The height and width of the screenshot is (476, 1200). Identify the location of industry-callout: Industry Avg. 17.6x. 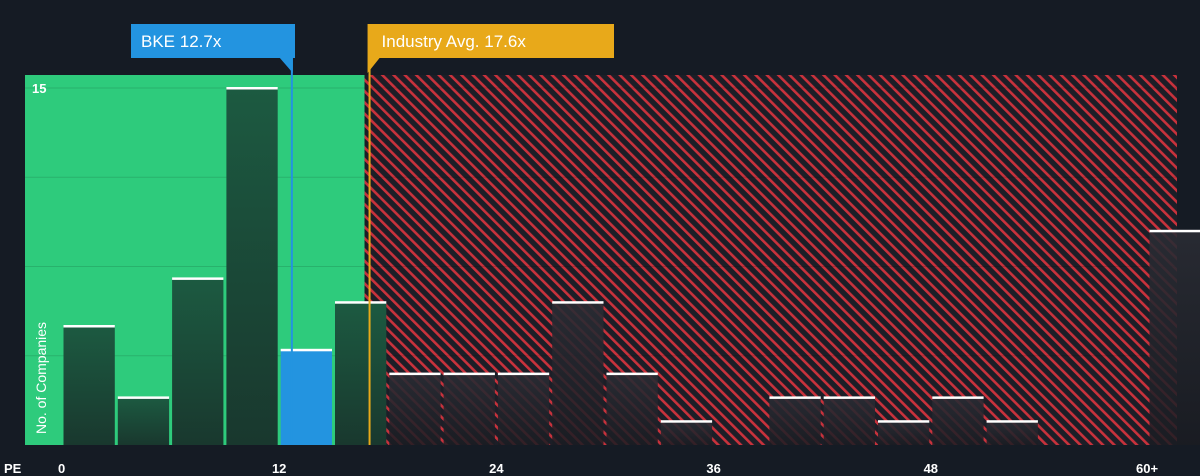
(490, 48).